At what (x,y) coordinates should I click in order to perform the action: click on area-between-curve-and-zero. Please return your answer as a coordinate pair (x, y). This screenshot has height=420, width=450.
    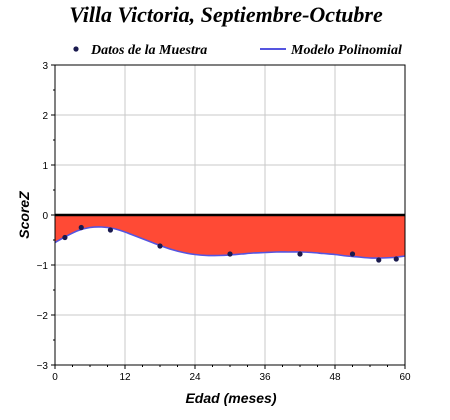
    Looking at the image, I should click on (230, 237).